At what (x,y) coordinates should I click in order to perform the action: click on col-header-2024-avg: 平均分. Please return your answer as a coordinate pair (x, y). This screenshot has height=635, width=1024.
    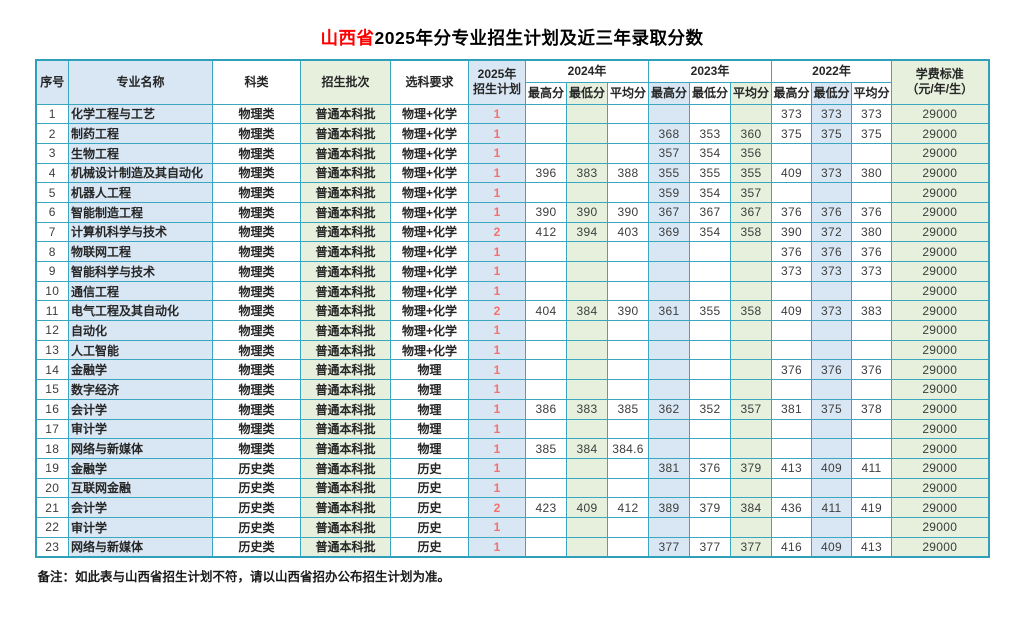
    Looking at the image, I should click on (628, 93).